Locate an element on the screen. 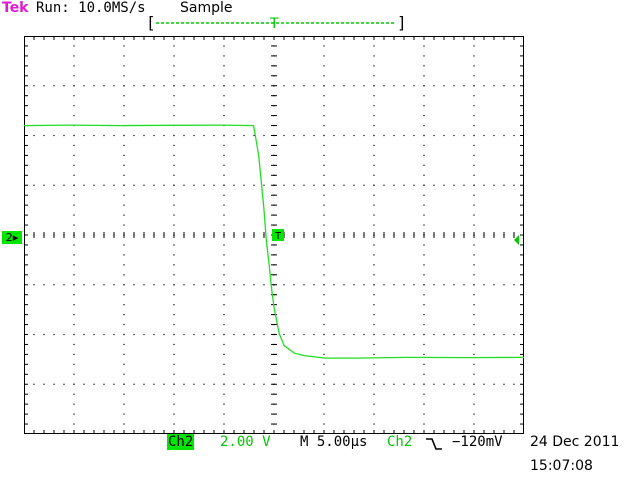 The height and width of the screenshot is (480, 640). acquisition-mode: Sample is located at coordinates (206, 8).